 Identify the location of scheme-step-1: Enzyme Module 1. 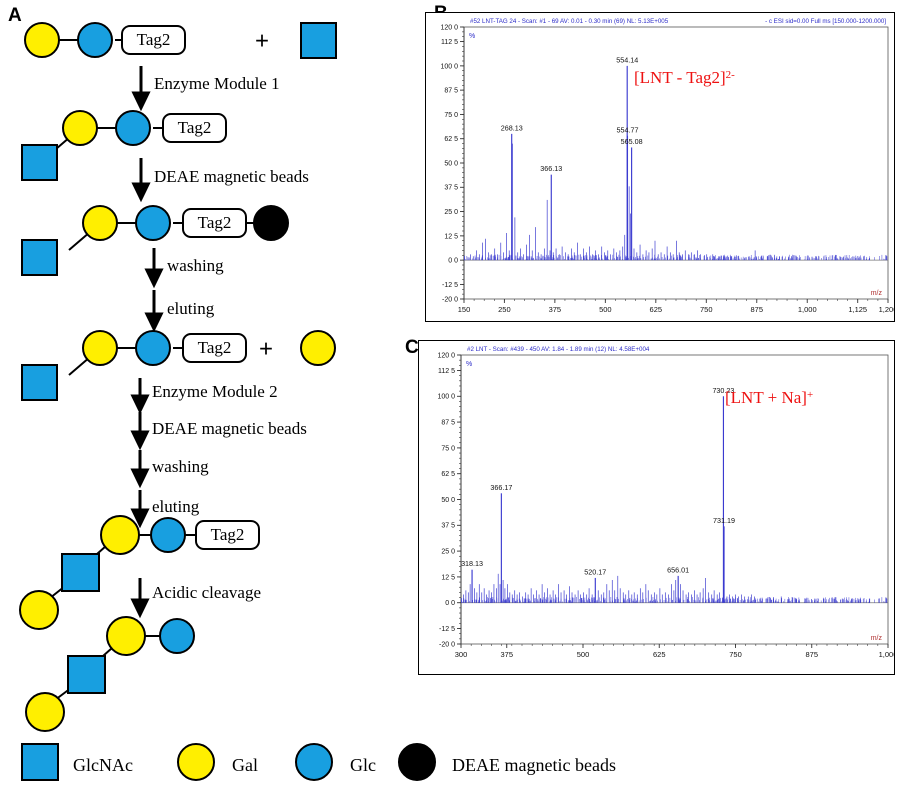
(205, 89).